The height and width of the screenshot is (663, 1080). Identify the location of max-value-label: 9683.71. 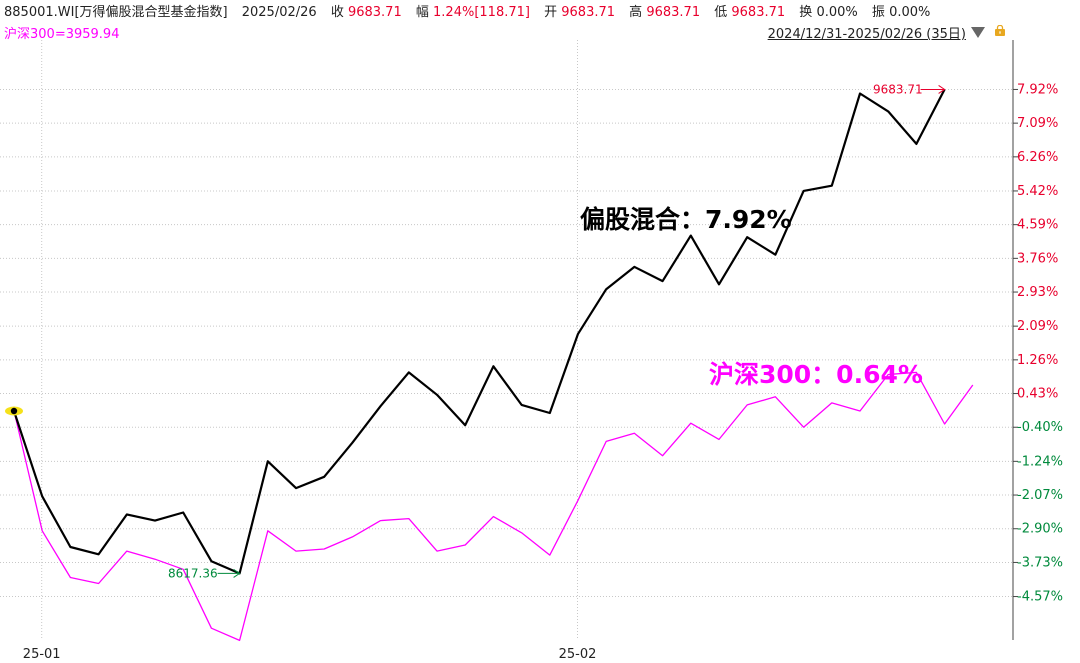
(898, 89).